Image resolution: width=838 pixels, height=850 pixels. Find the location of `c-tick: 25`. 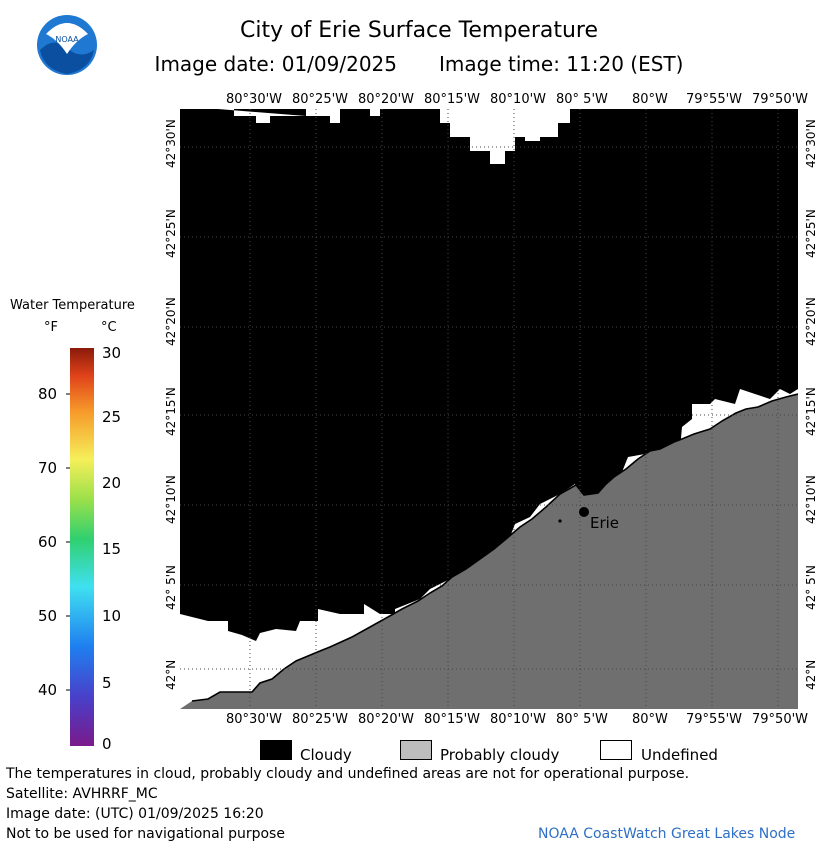

c-tick: 25 is located at coordinates (112, 417).